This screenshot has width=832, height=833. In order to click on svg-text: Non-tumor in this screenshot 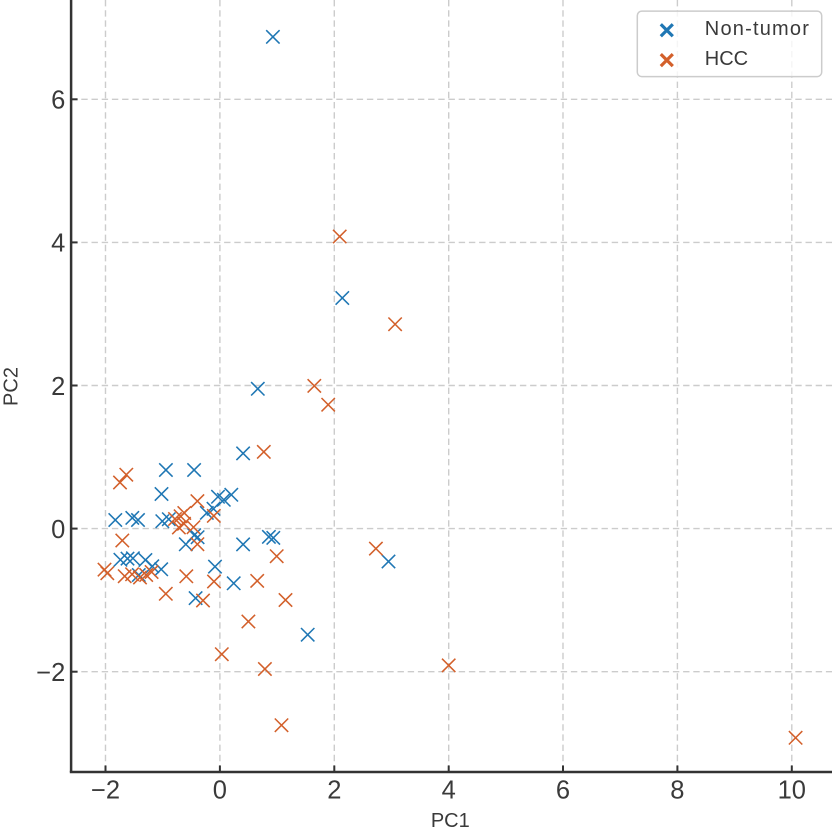, I will do `click(757, 29)`.